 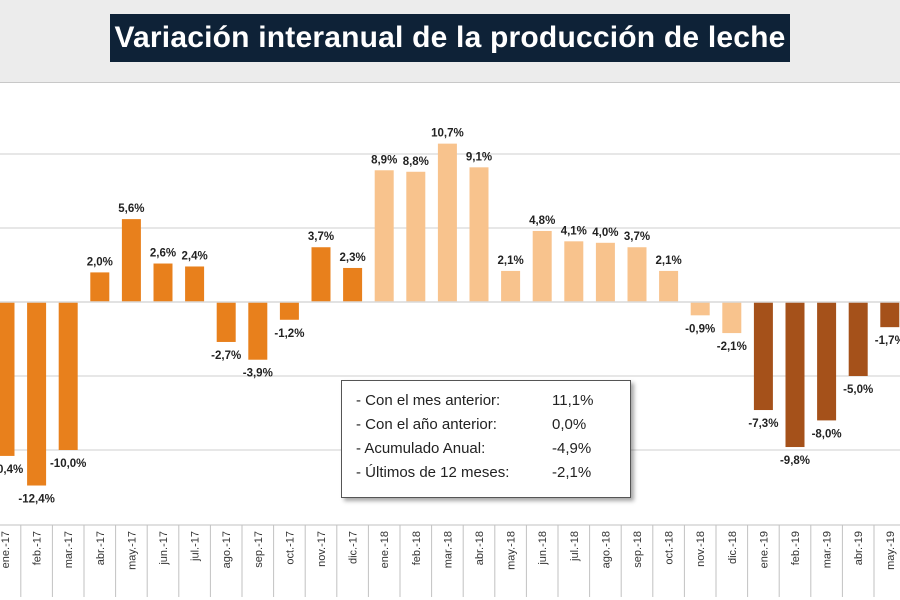 I want to click on category-label: mar.-17, so click(x=69, y=549).